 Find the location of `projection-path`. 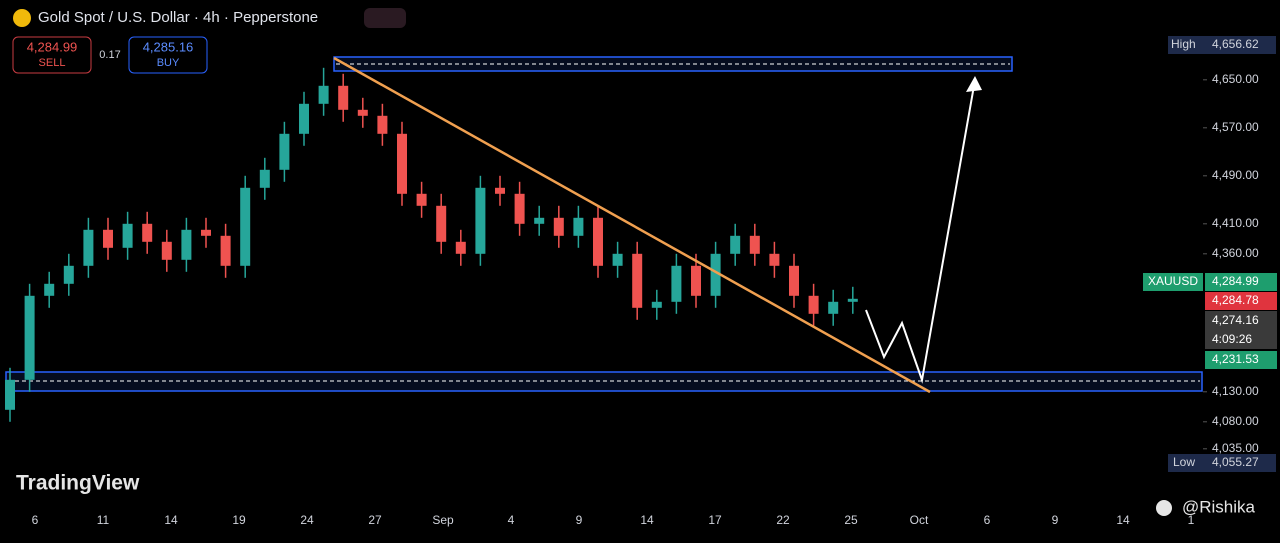

projection-path is located at coordinates (920, 231).